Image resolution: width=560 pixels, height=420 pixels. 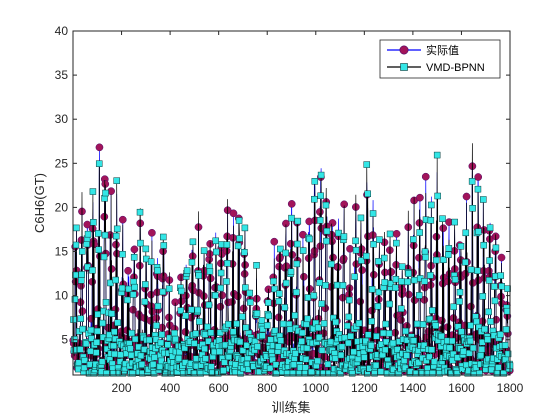 What do you see at coordinates (413, 388) in the screenshot?
I see `x-tick-label: 1400` at bounding box center [413, 388].